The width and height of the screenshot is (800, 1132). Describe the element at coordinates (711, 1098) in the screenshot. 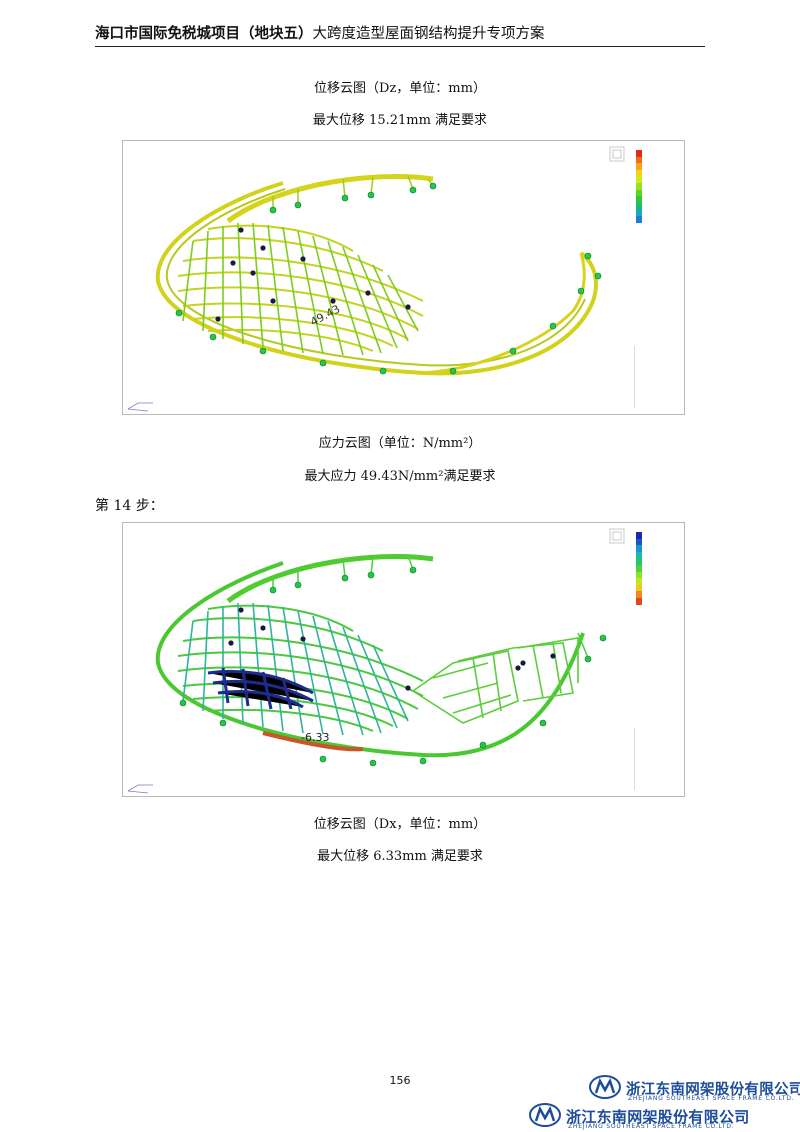

I see `company-name-en: ZHEJIANG SOUTHEAST SPACE FRAME CO.LTD.` at that location.